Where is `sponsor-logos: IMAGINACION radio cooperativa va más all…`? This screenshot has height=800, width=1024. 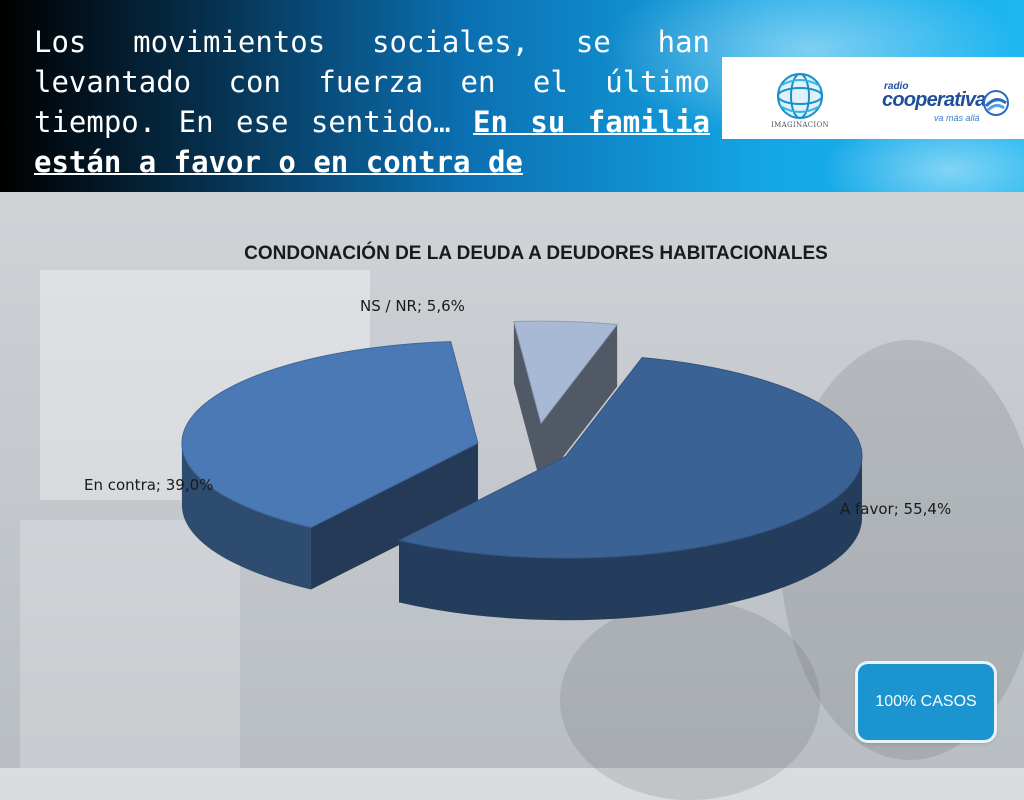 sponsor-logos: IMAGINACION radio cooperativa va más all… is located at coordinates (873, 98).